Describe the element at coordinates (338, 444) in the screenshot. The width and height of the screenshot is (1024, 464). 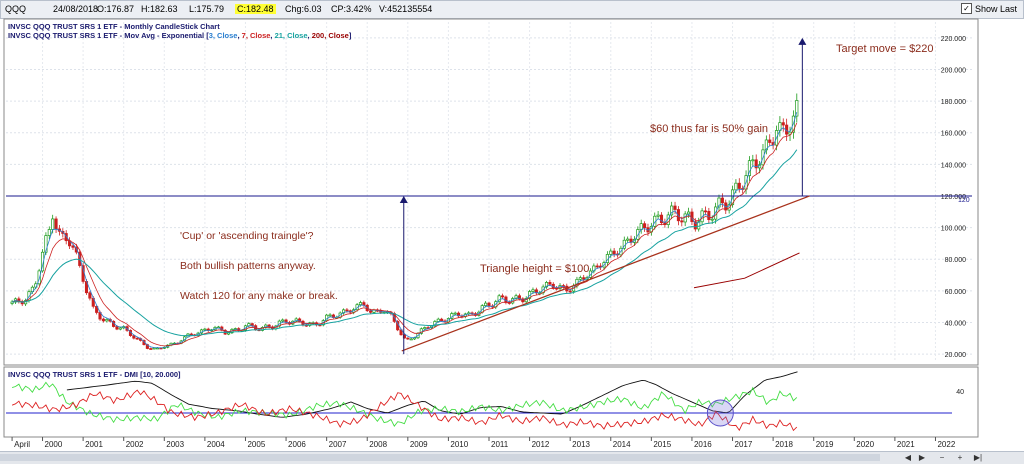
I see `time-tick-label: 2007` at that location.